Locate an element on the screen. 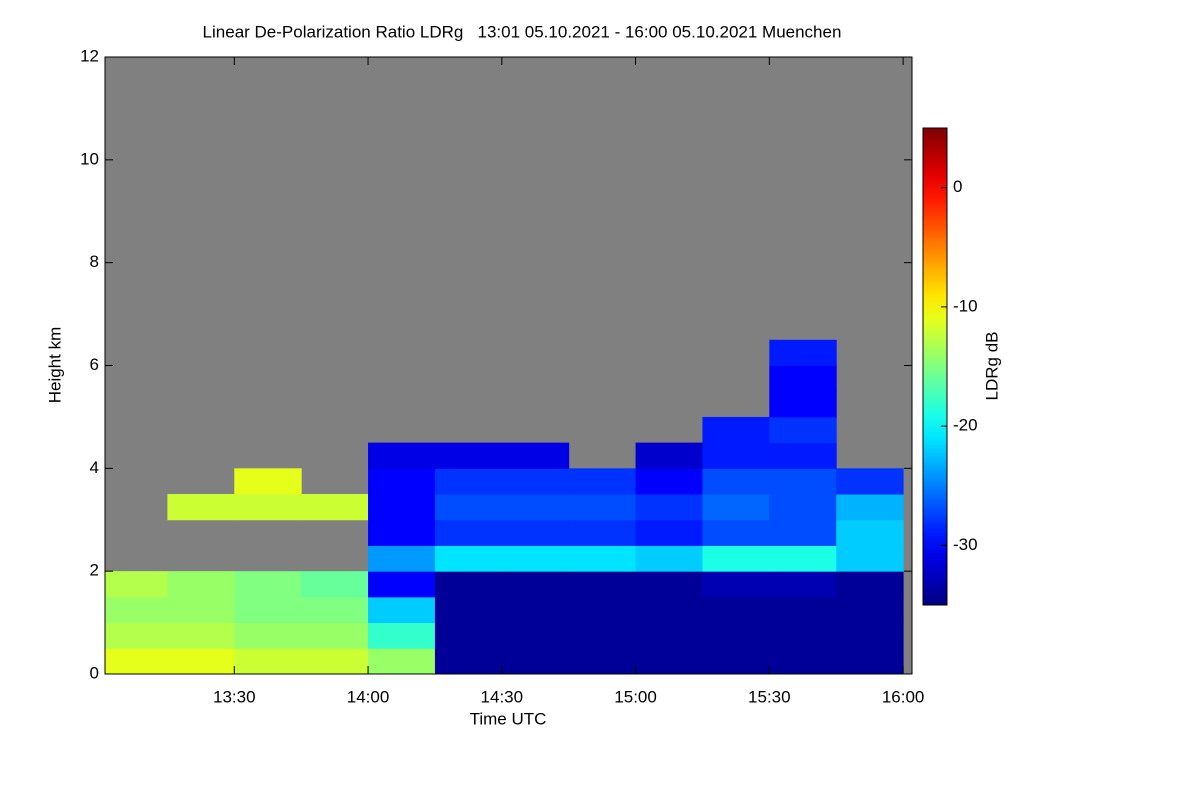  x-tick-label: 13:30 is located at coordinates (234, 696).